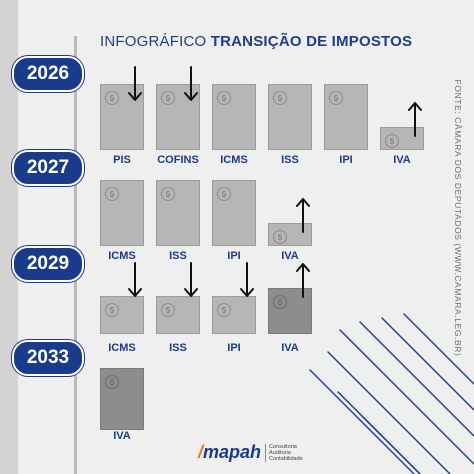 This screenshot has height=474, width=474. I want to click on decorative-lines, so click(391, 393).